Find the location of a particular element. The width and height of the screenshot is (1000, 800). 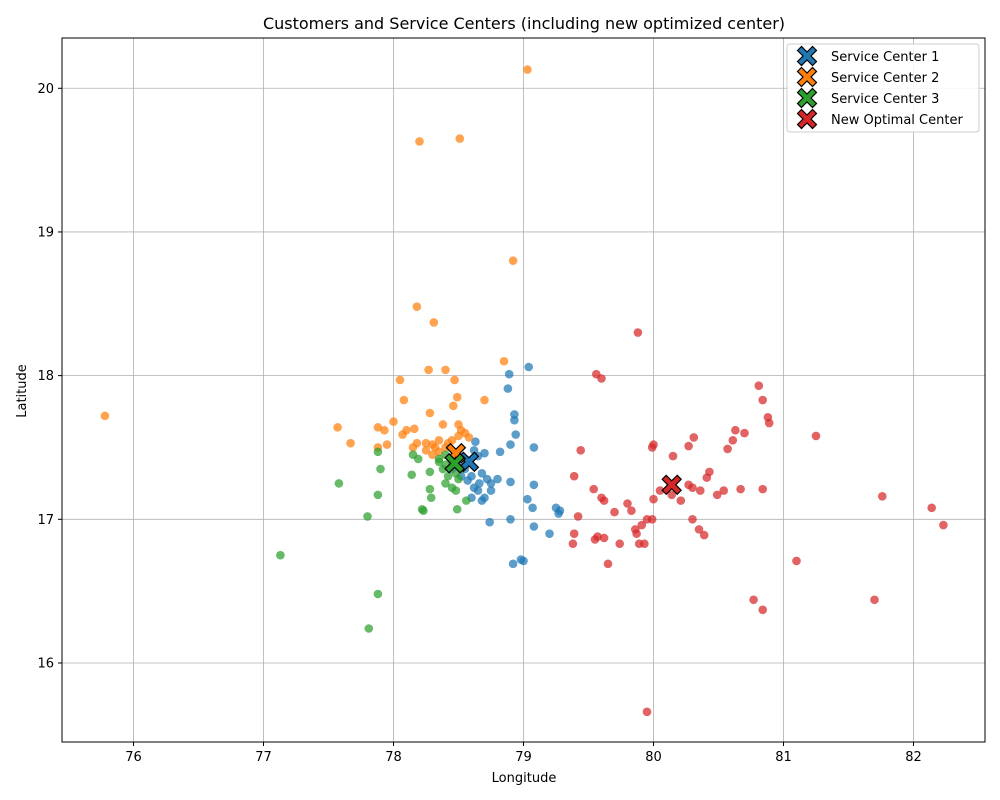

x-axis-label: Longitude is located at coordinates (524, 778).